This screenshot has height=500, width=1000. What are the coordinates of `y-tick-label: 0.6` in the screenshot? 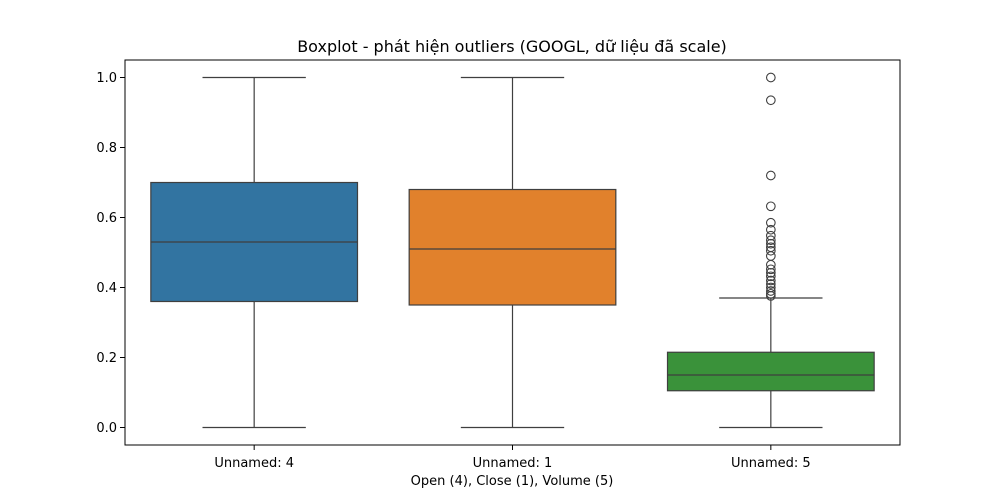 It's located at (106, 218).